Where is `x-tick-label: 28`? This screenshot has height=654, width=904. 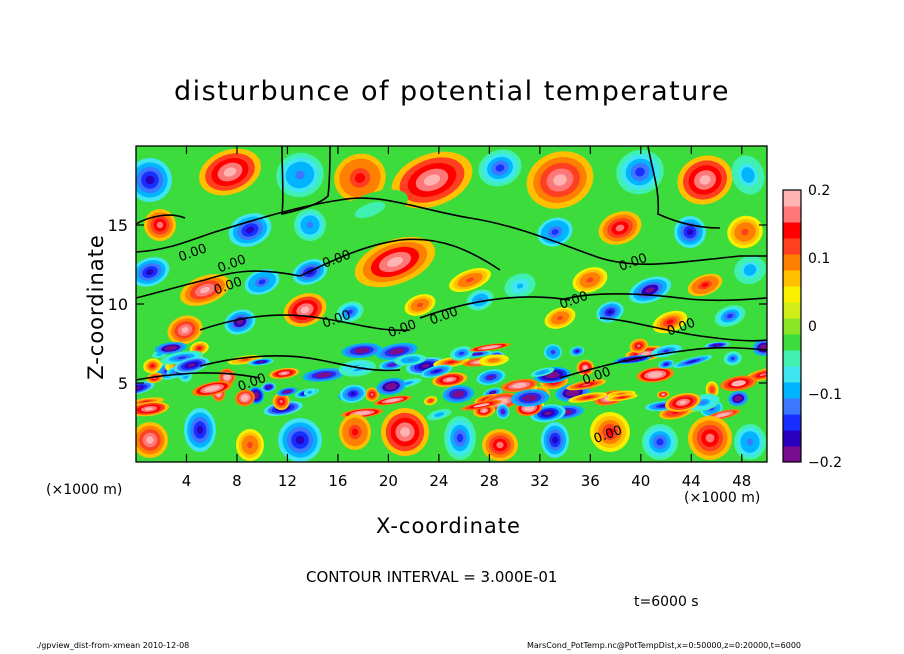
x-tick-label: 28 is located at coordinates (489, 481).